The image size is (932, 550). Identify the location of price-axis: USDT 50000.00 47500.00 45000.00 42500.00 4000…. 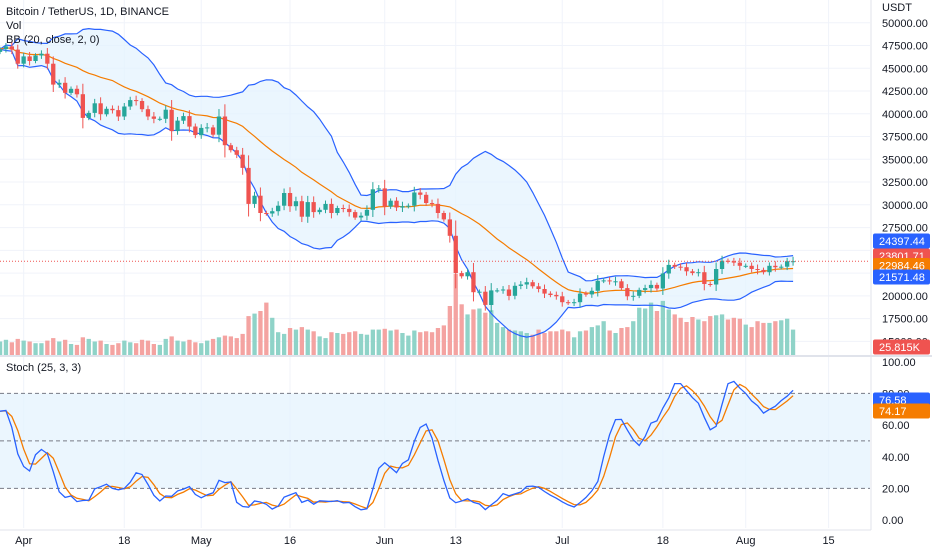
(905, 175).